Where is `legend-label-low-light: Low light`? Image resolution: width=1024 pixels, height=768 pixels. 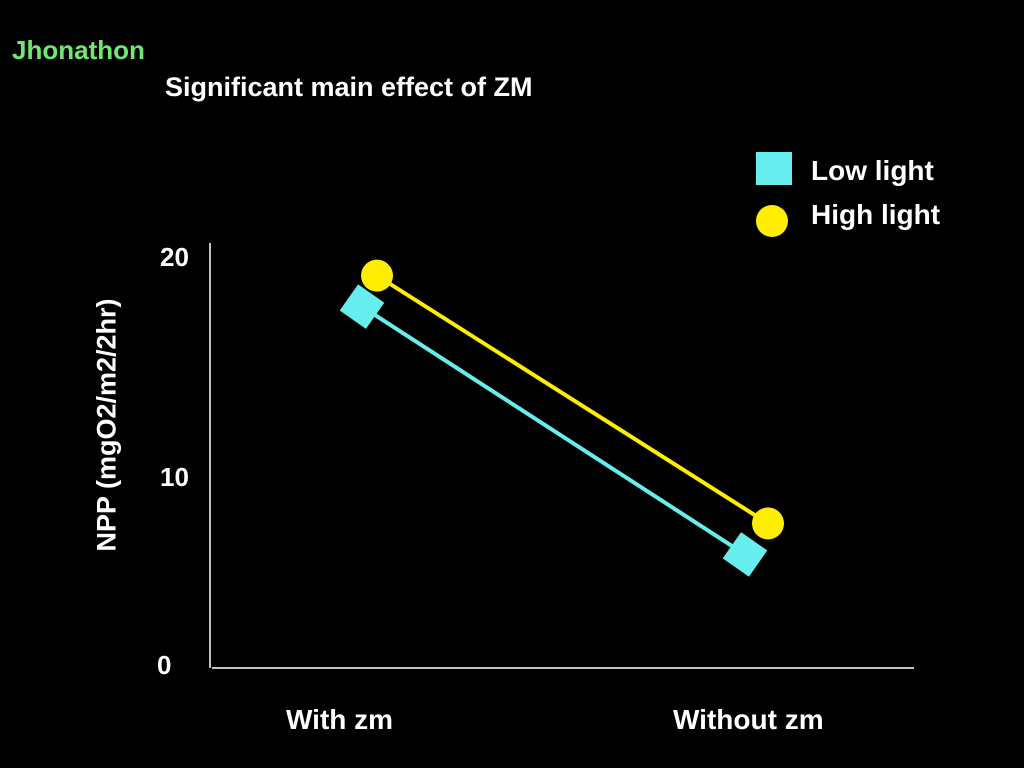 legend-label-low-light: Low light is located at coordinates (872, 170).